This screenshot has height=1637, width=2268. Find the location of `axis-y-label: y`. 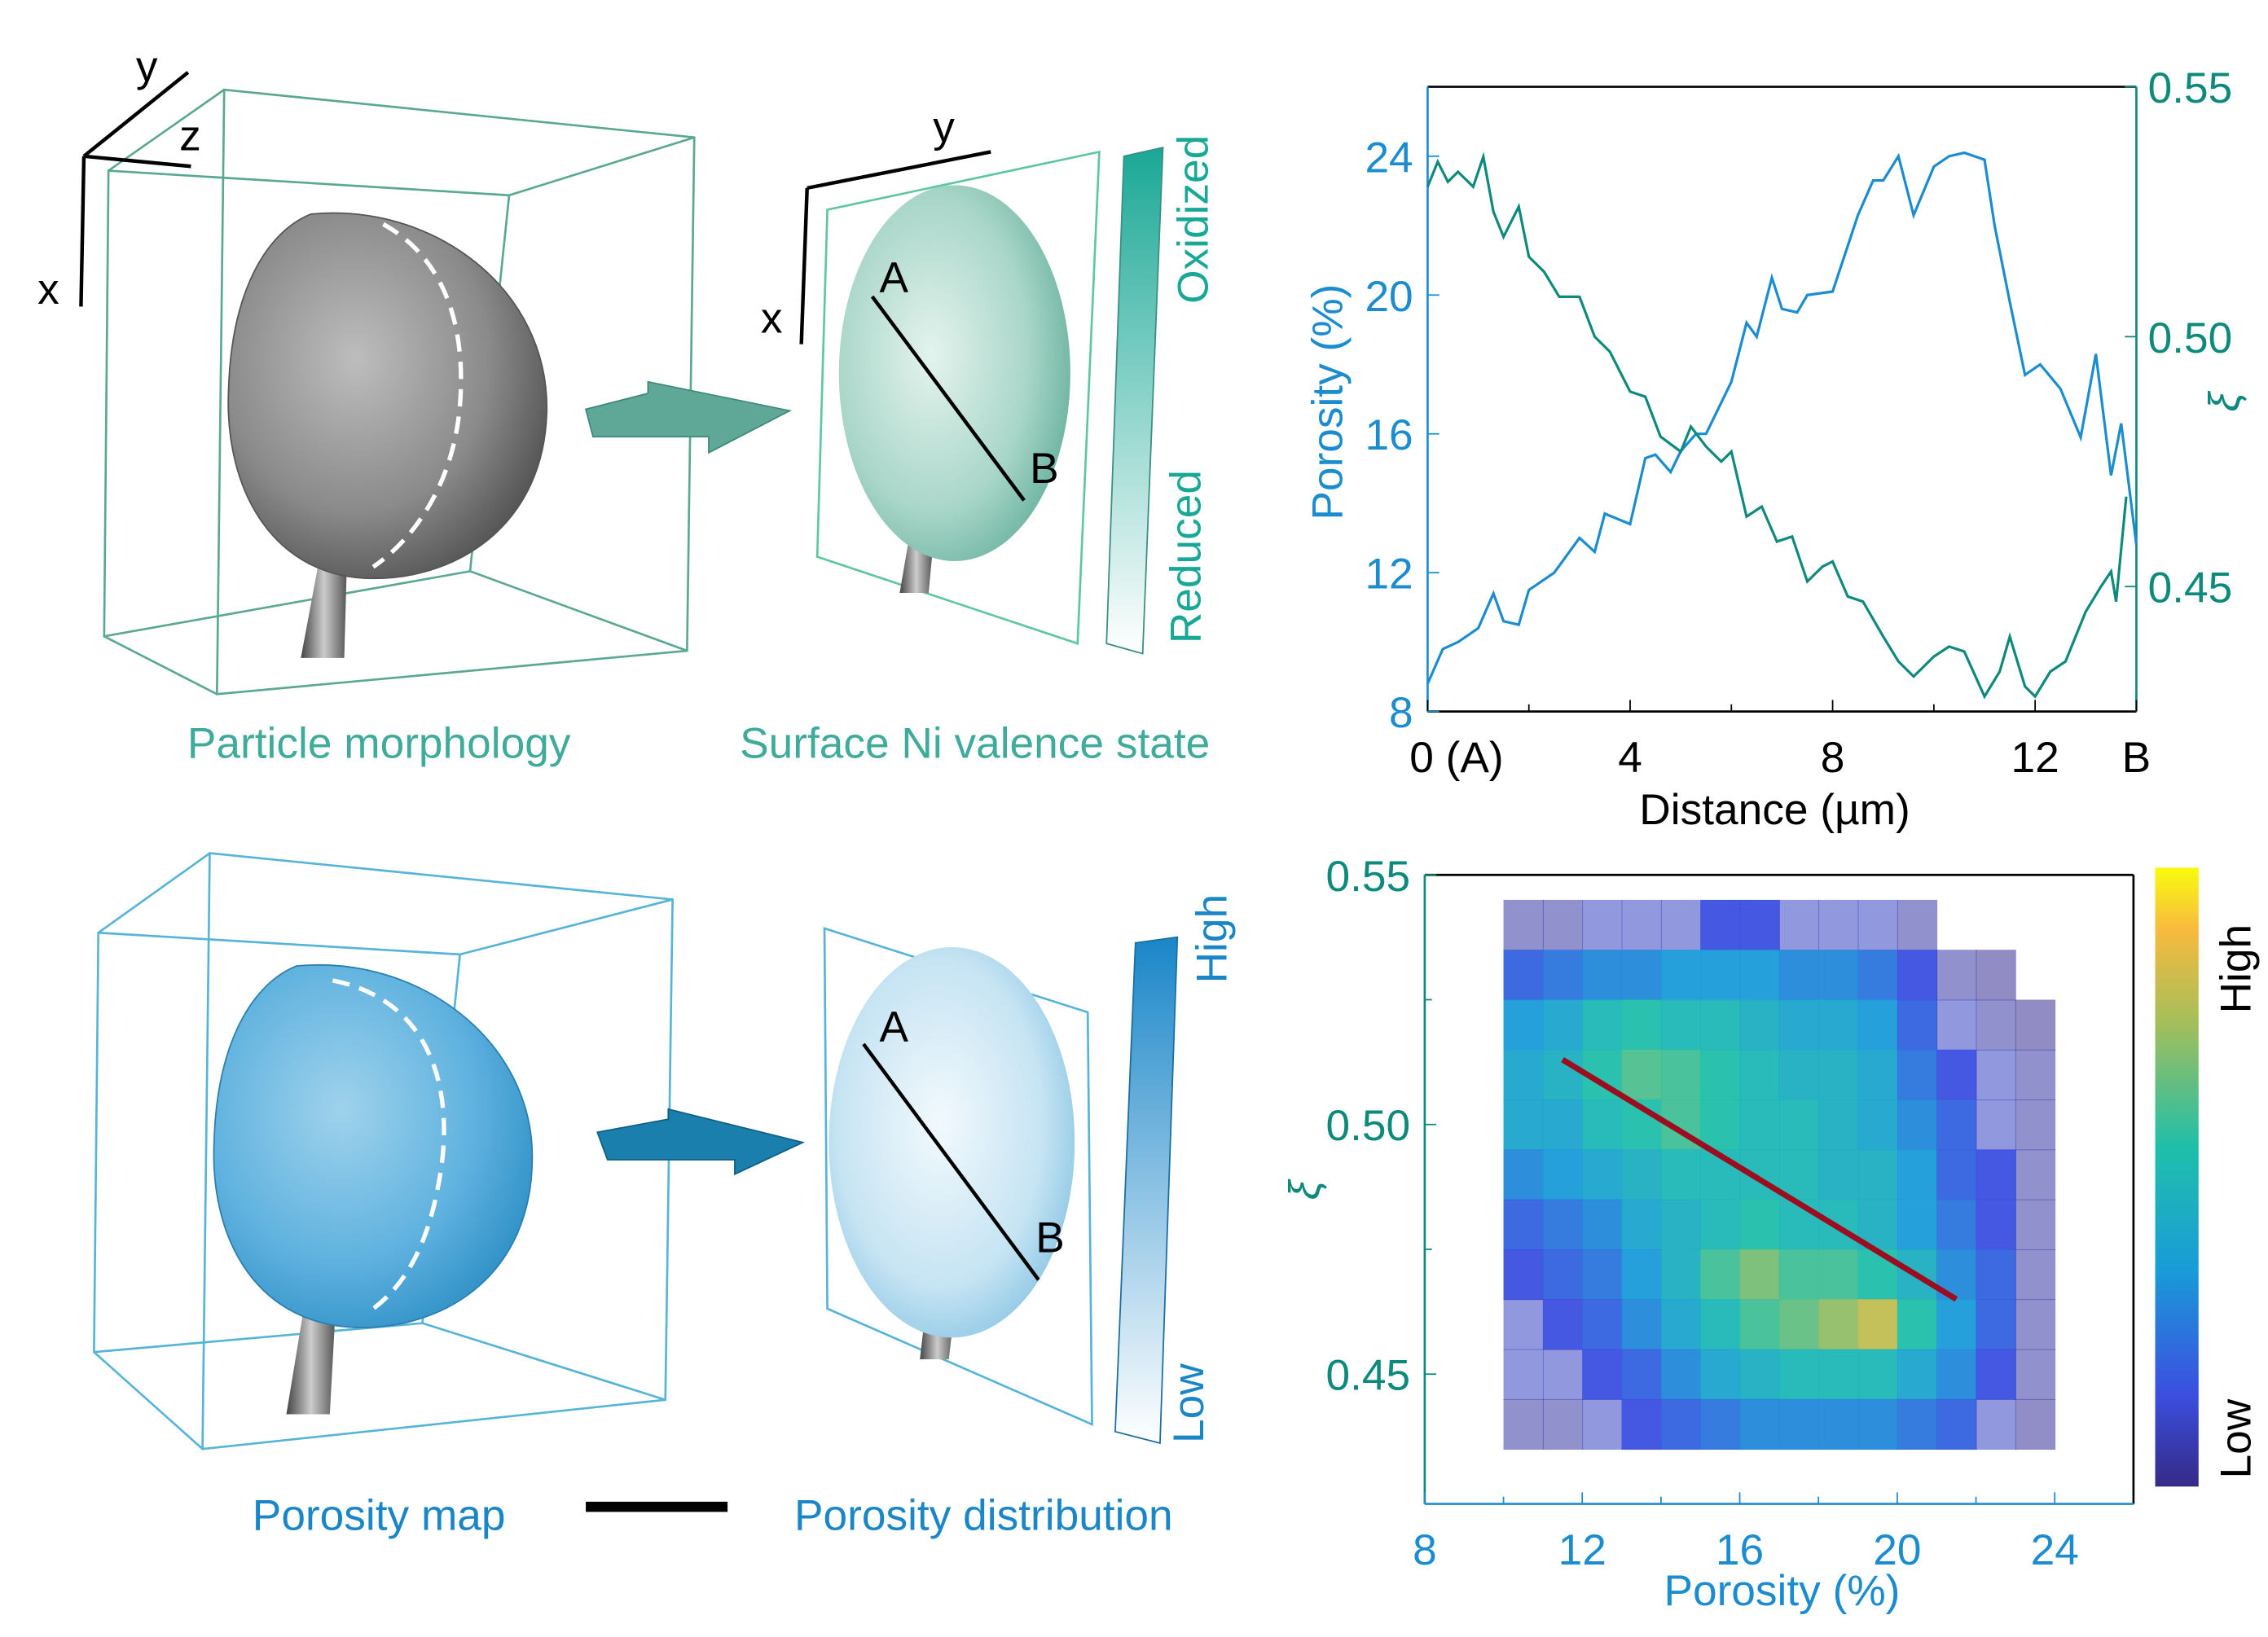

axis-y-label: y is located at coordinates (147, 66).